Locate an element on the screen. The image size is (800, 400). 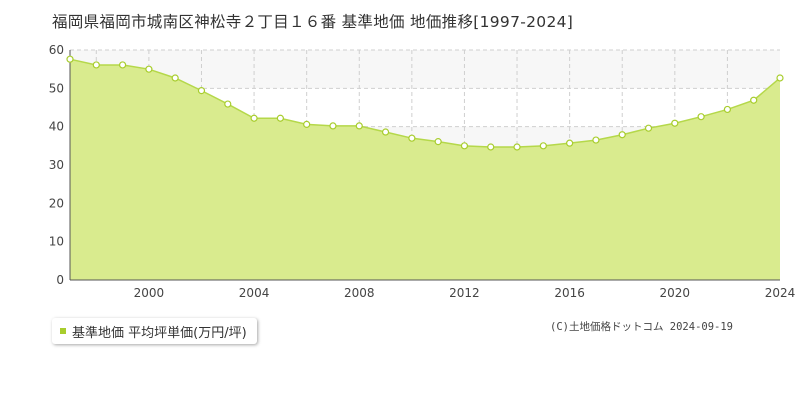
copyright-text: (C)土地価格ドットコム 2024-09-19 is located at coordinates (642, 327).